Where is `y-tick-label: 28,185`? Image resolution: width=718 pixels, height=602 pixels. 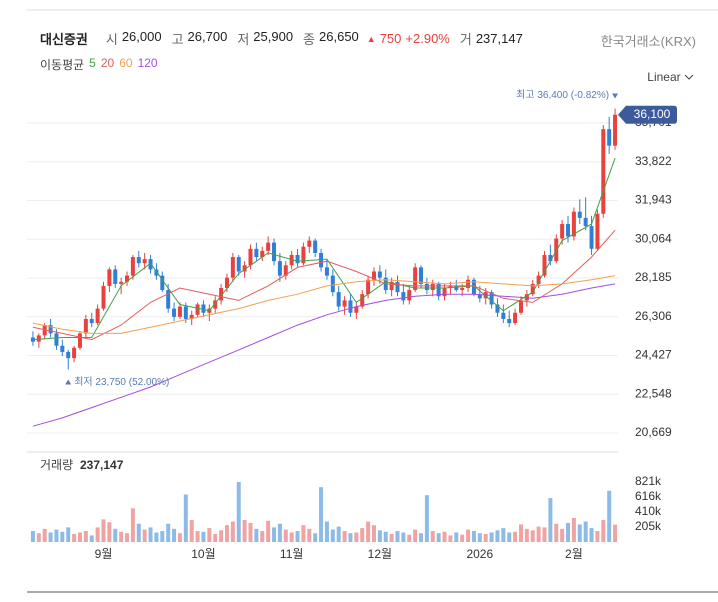
y-tick-label: 28,185 is located at coordinates (653, 277).